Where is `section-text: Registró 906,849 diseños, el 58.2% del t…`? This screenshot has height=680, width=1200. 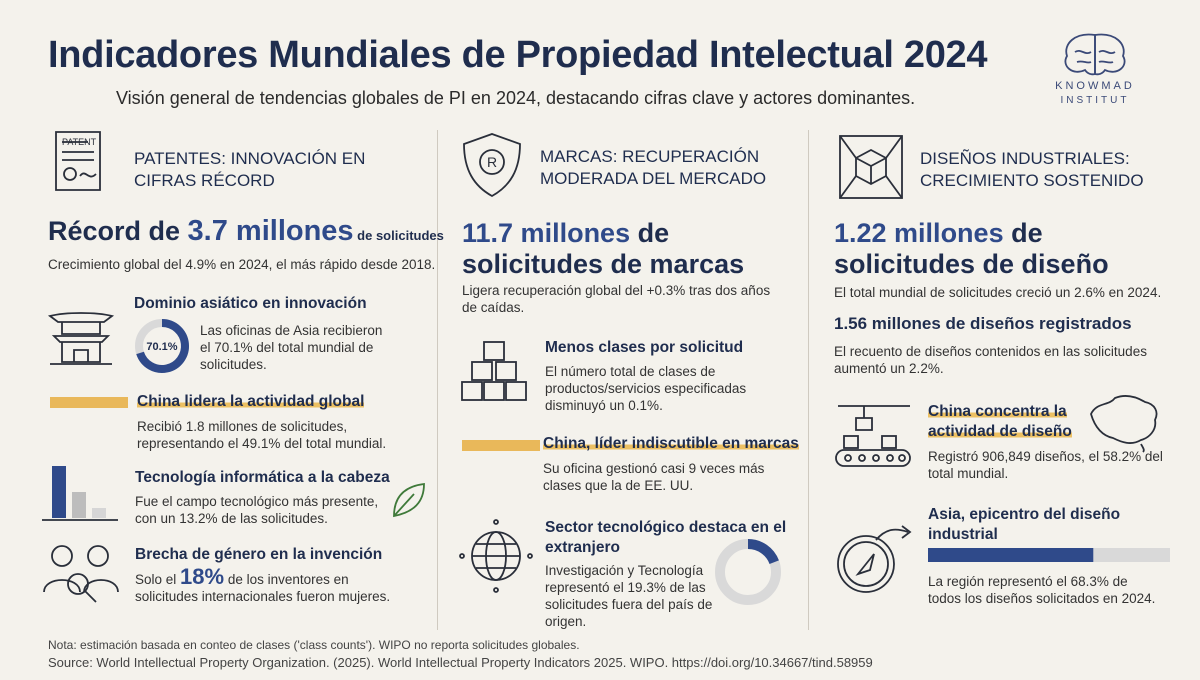 section-text: Registró 906,849 diseños, el 58.2% del t… is located at coordinates (1045, 465).